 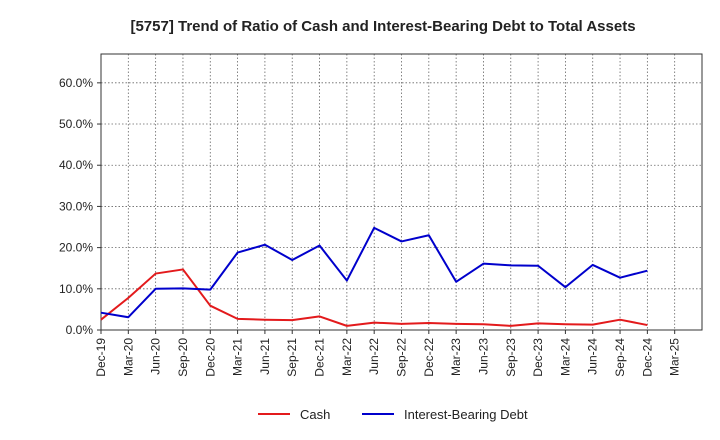 I want to click on y-axis: 0.0% 10.0% 20.0% 30.0% 40.0% 50.0% 60.0%, so click(x=80, y=206).